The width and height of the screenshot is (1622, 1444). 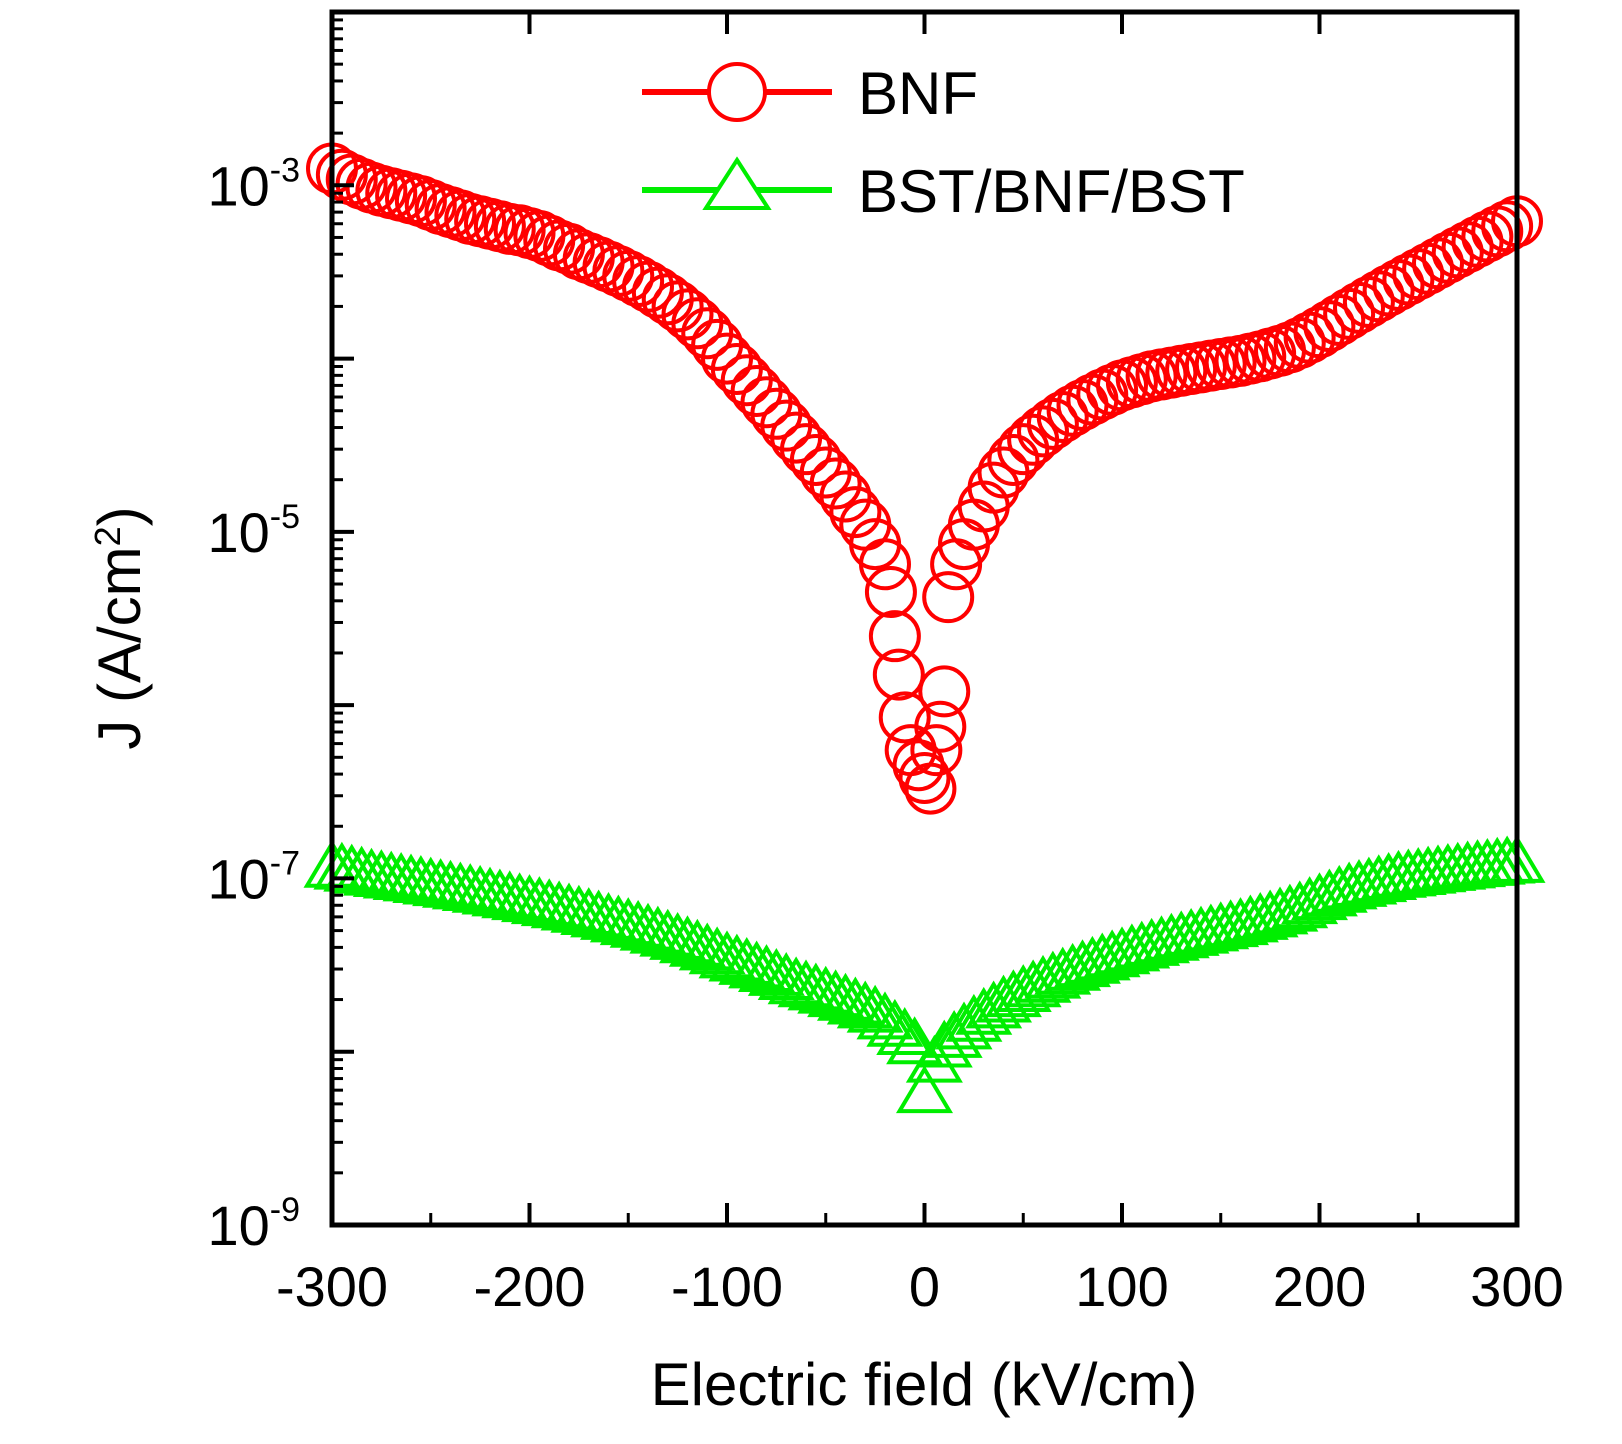 What do you see at coordinates (943, 142) in the screenshot?
I see `legend: BNF BST/BNF/BST` at bounding box center [943, 142].